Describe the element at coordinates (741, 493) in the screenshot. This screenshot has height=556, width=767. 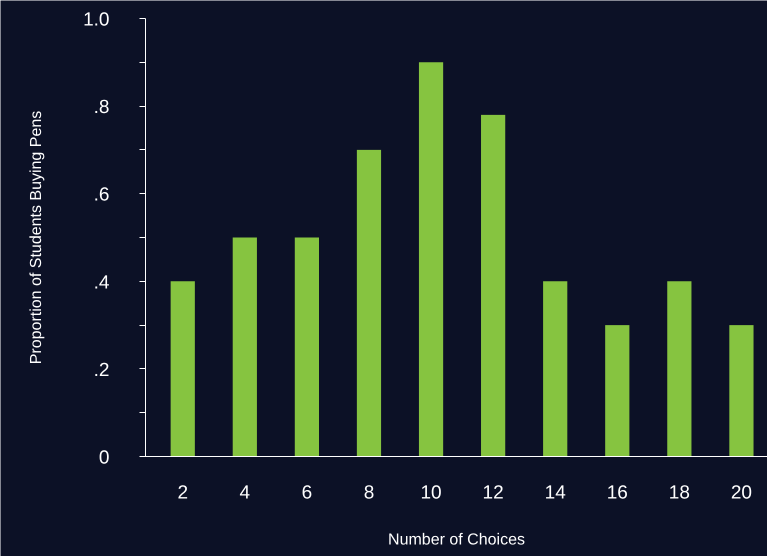
I see `x-tick-label: 20` at that location.